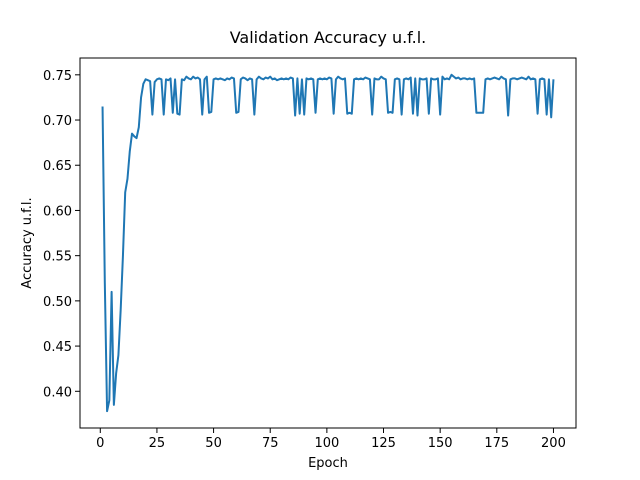 The image size is (640, 480). What do you see at coordinates (27, 242) in the screenshot?
I see `y-axis-label: Accuracy u.f.l.` at bounding box center [27, 242].